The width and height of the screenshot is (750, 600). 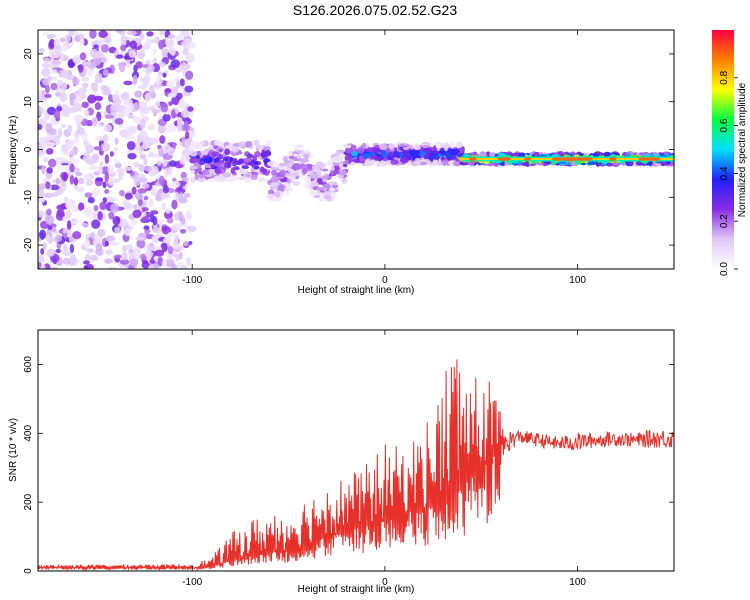 I want to click on colorbar-bar, so click(x=723, y=149).